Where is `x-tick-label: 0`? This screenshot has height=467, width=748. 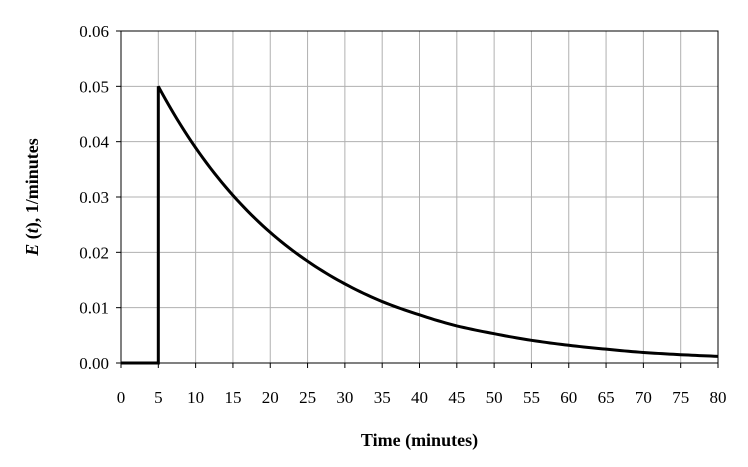 x-tick-label: 0 is located at coordinates (121, 397).